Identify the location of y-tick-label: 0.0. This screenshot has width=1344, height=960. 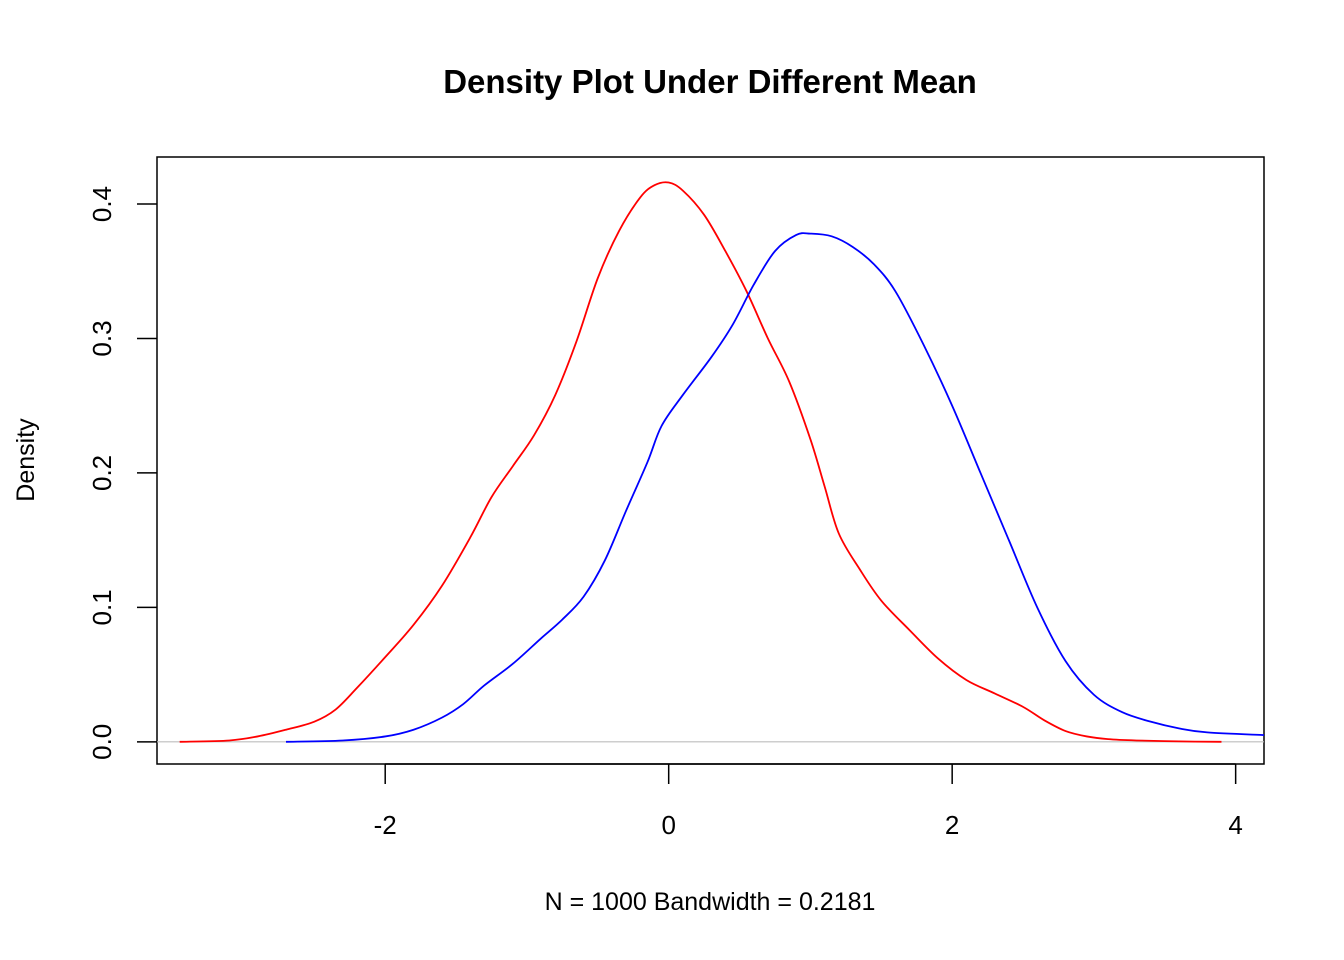
(102, 742).